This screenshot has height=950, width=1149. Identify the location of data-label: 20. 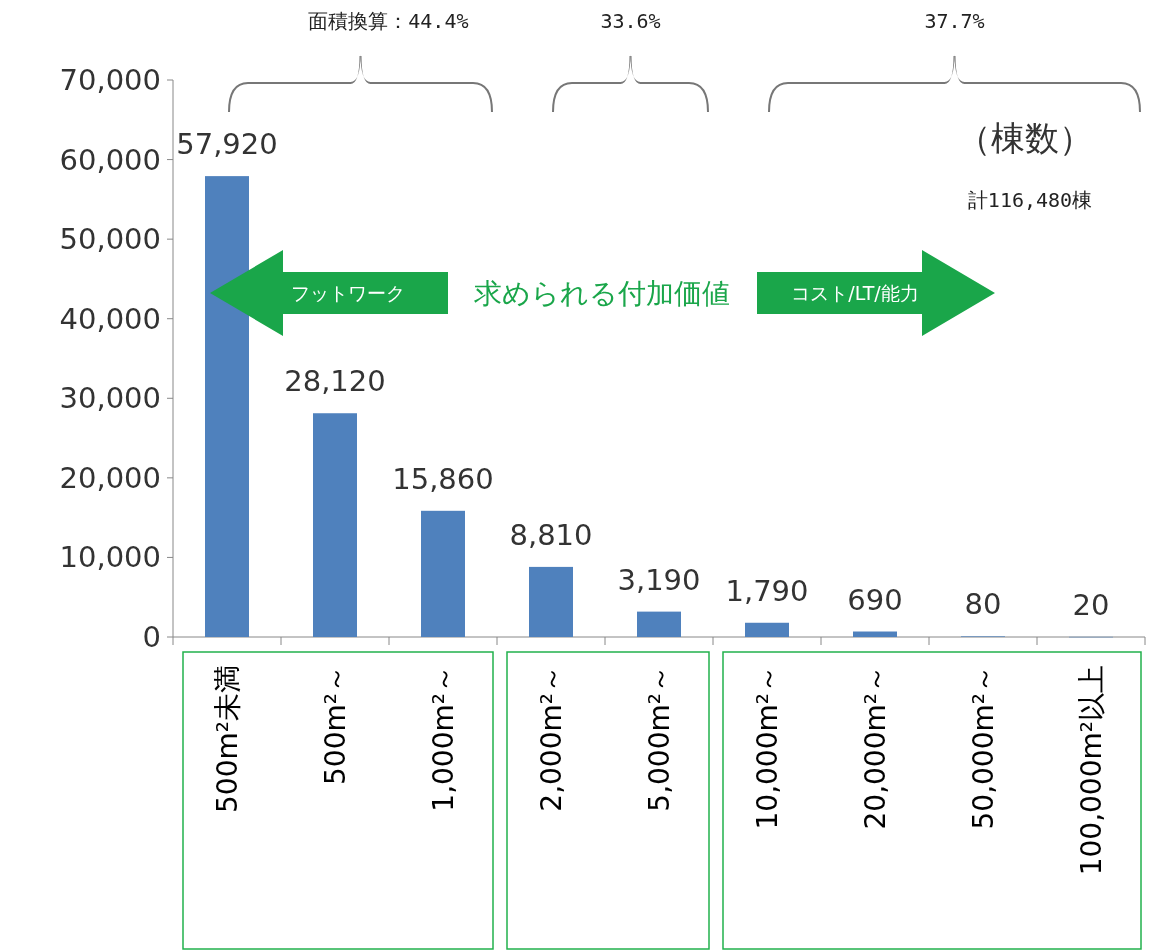
(1091, 604).